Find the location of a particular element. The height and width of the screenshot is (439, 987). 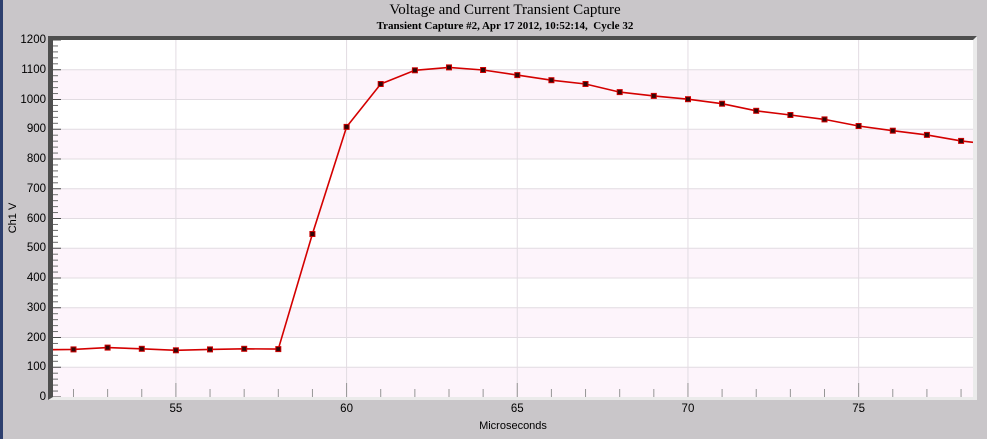

y-axis-tick-label: 1200 is located at coordinates (33, 40).